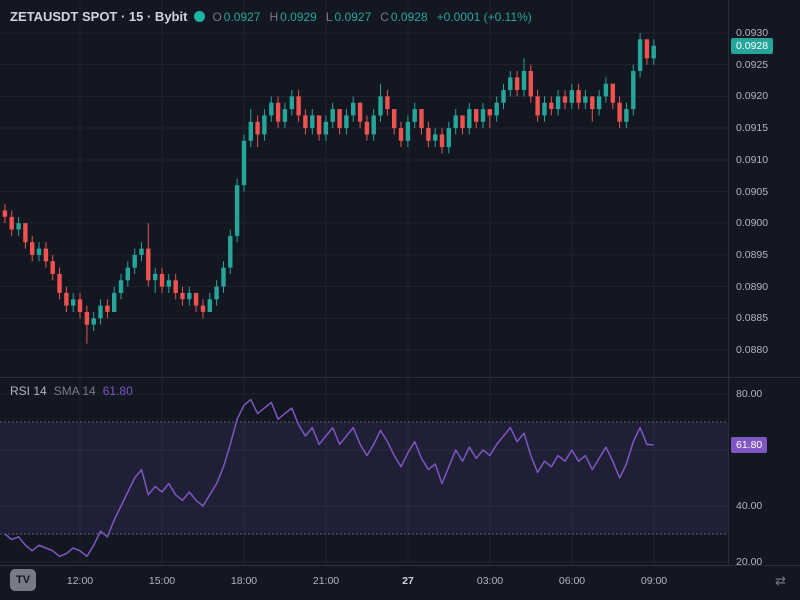  I want to click on time-axis-label: 03:00, so click(490, 581).